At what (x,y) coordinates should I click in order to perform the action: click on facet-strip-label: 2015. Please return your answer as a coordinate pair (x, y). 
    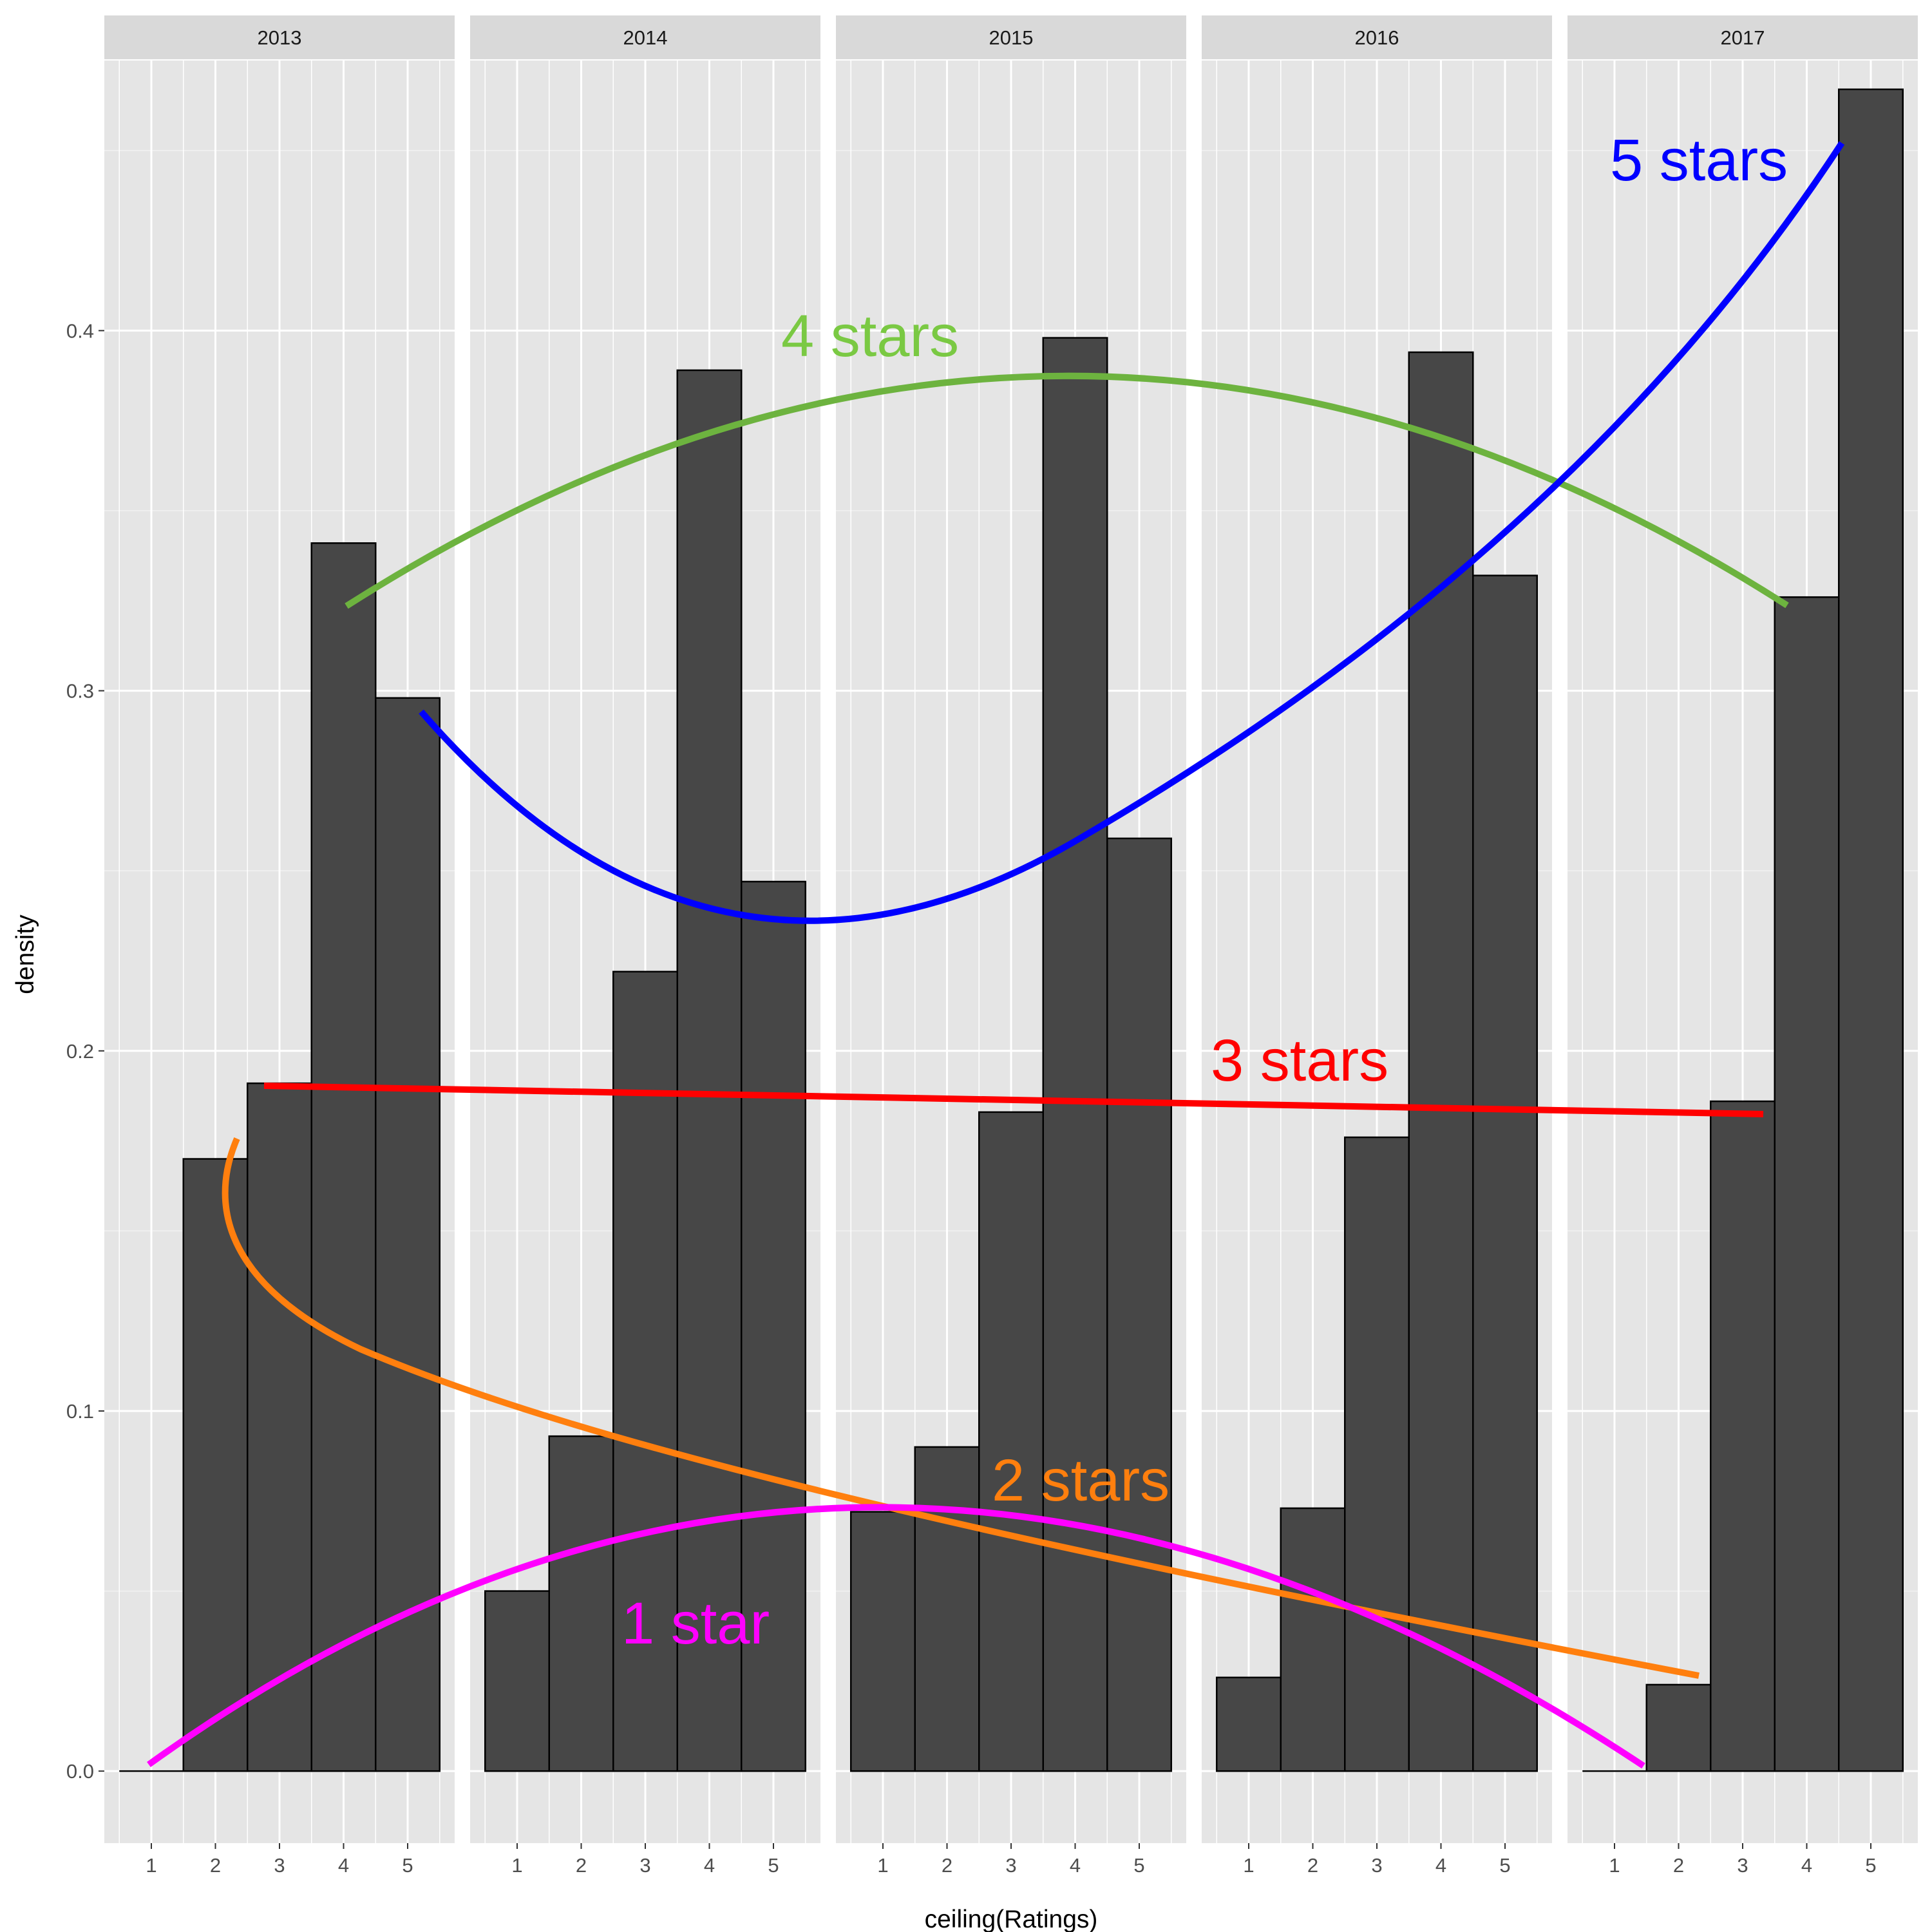
    Looking at the image, I should click on (1011, 38).